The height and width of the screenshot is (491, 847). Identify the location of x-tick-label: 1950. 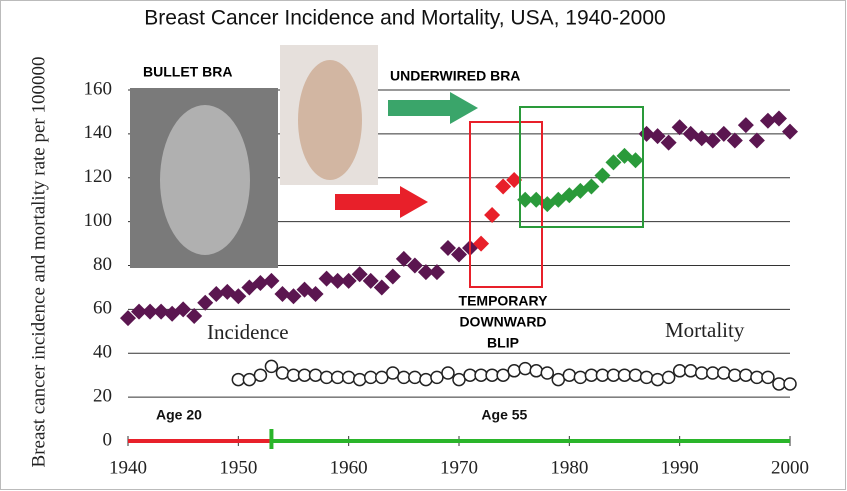
(238, 467).